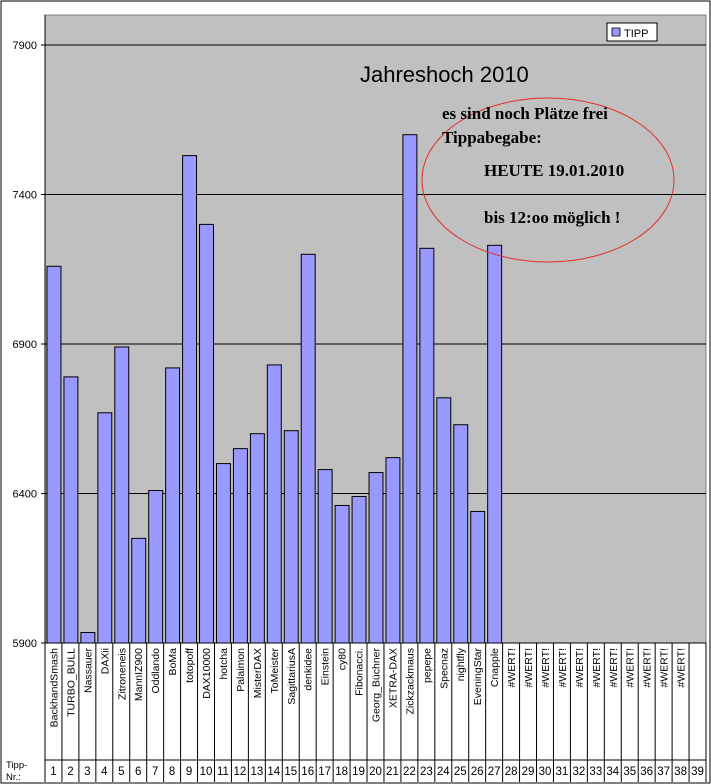 The height and width of the screenshot is (784, 711). What do you see at coordinates (562, 772) in the screenshot?
I see `tipp-number: 31` at bounding box center [562, 772].